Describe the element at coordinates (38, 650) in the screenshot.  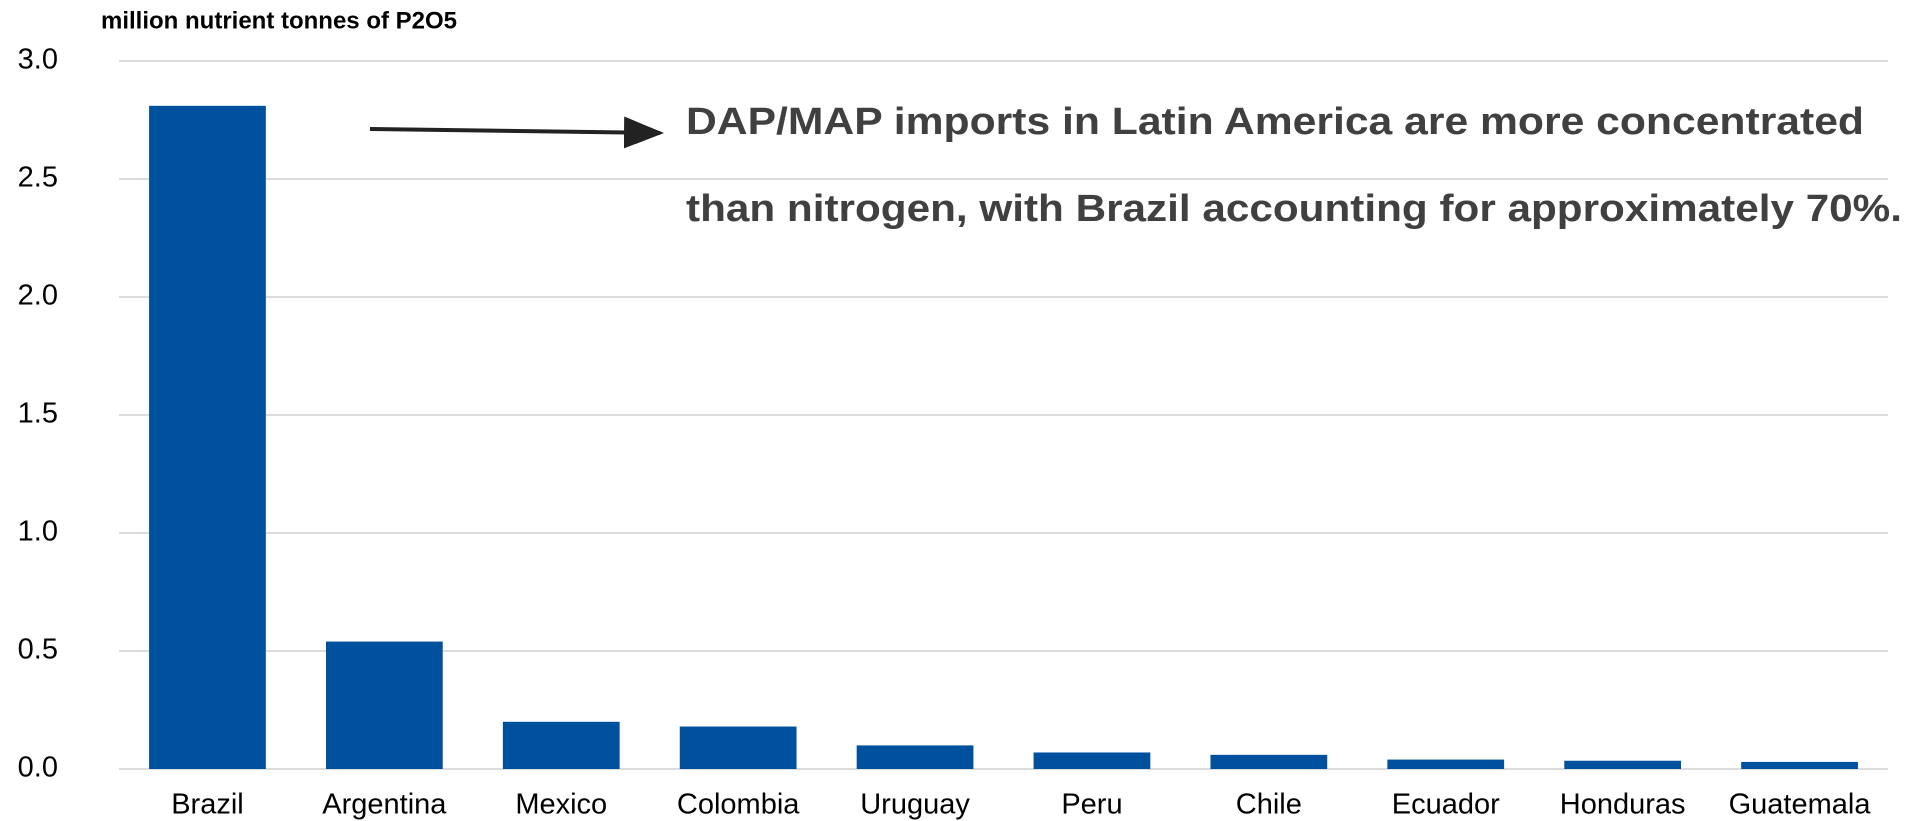
I see `y-tick-label: 0.5` at that location.